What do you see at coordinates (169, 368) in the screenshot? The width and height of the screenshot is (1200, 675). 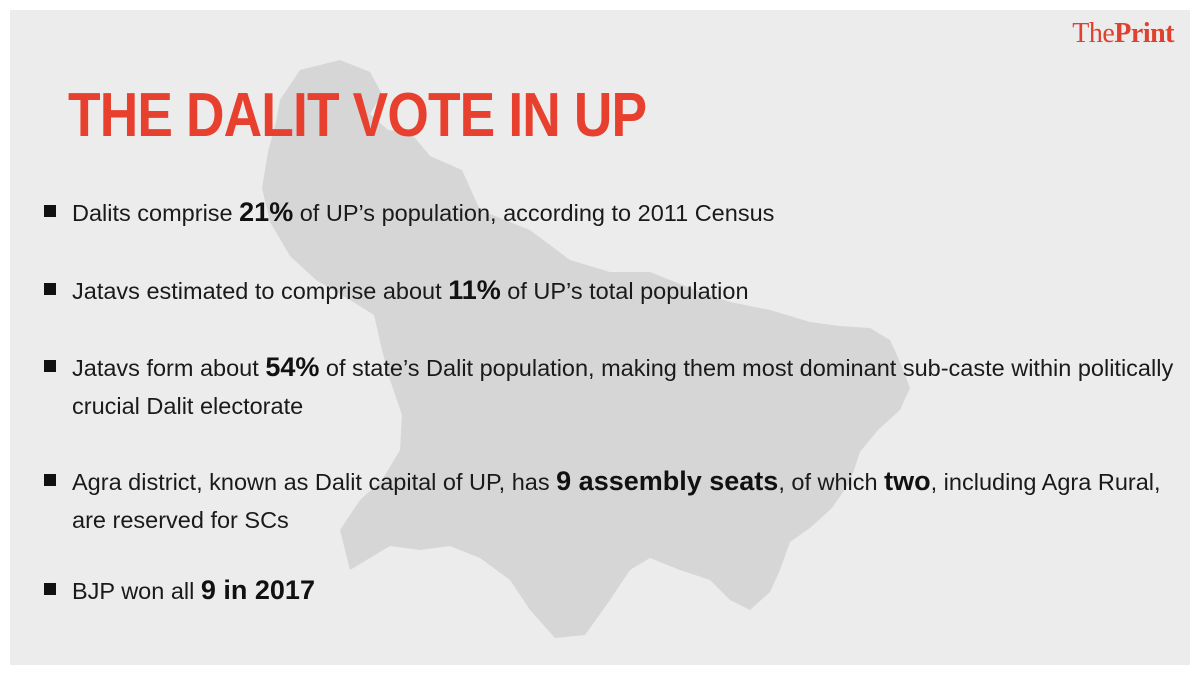 I see `fact-segment: Jatavs form about` at bounding box center [169, 368].